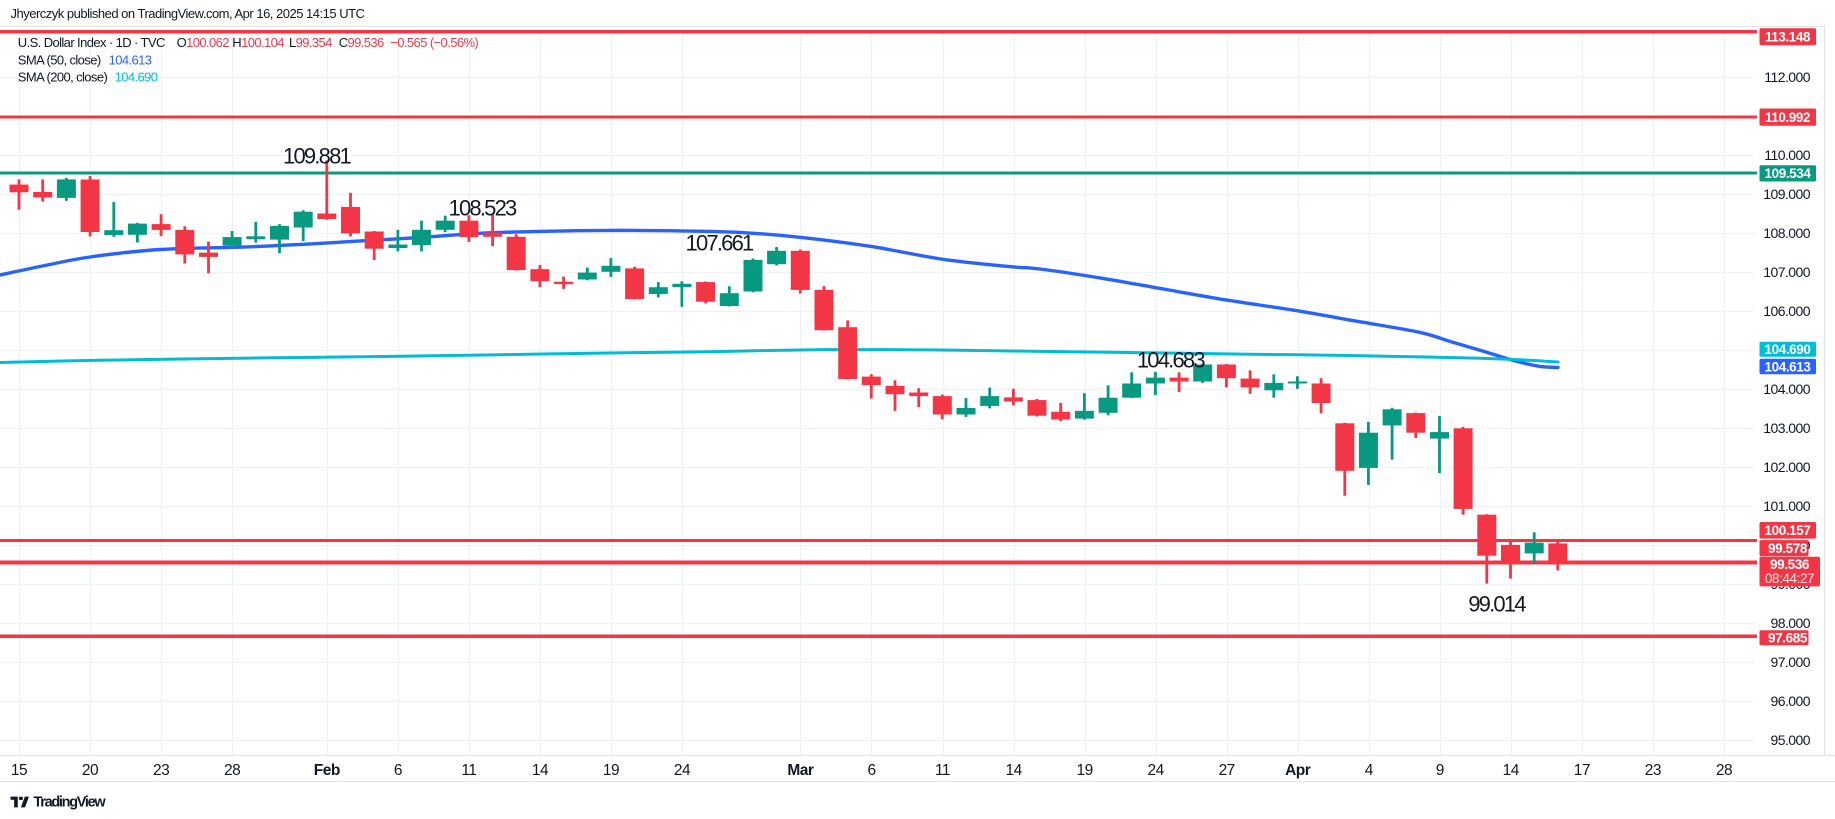  What do you see at coordinates (1787, 389) in the screenshot?
I see `svg-text: 104.000` at bounding box center [1787, 389].